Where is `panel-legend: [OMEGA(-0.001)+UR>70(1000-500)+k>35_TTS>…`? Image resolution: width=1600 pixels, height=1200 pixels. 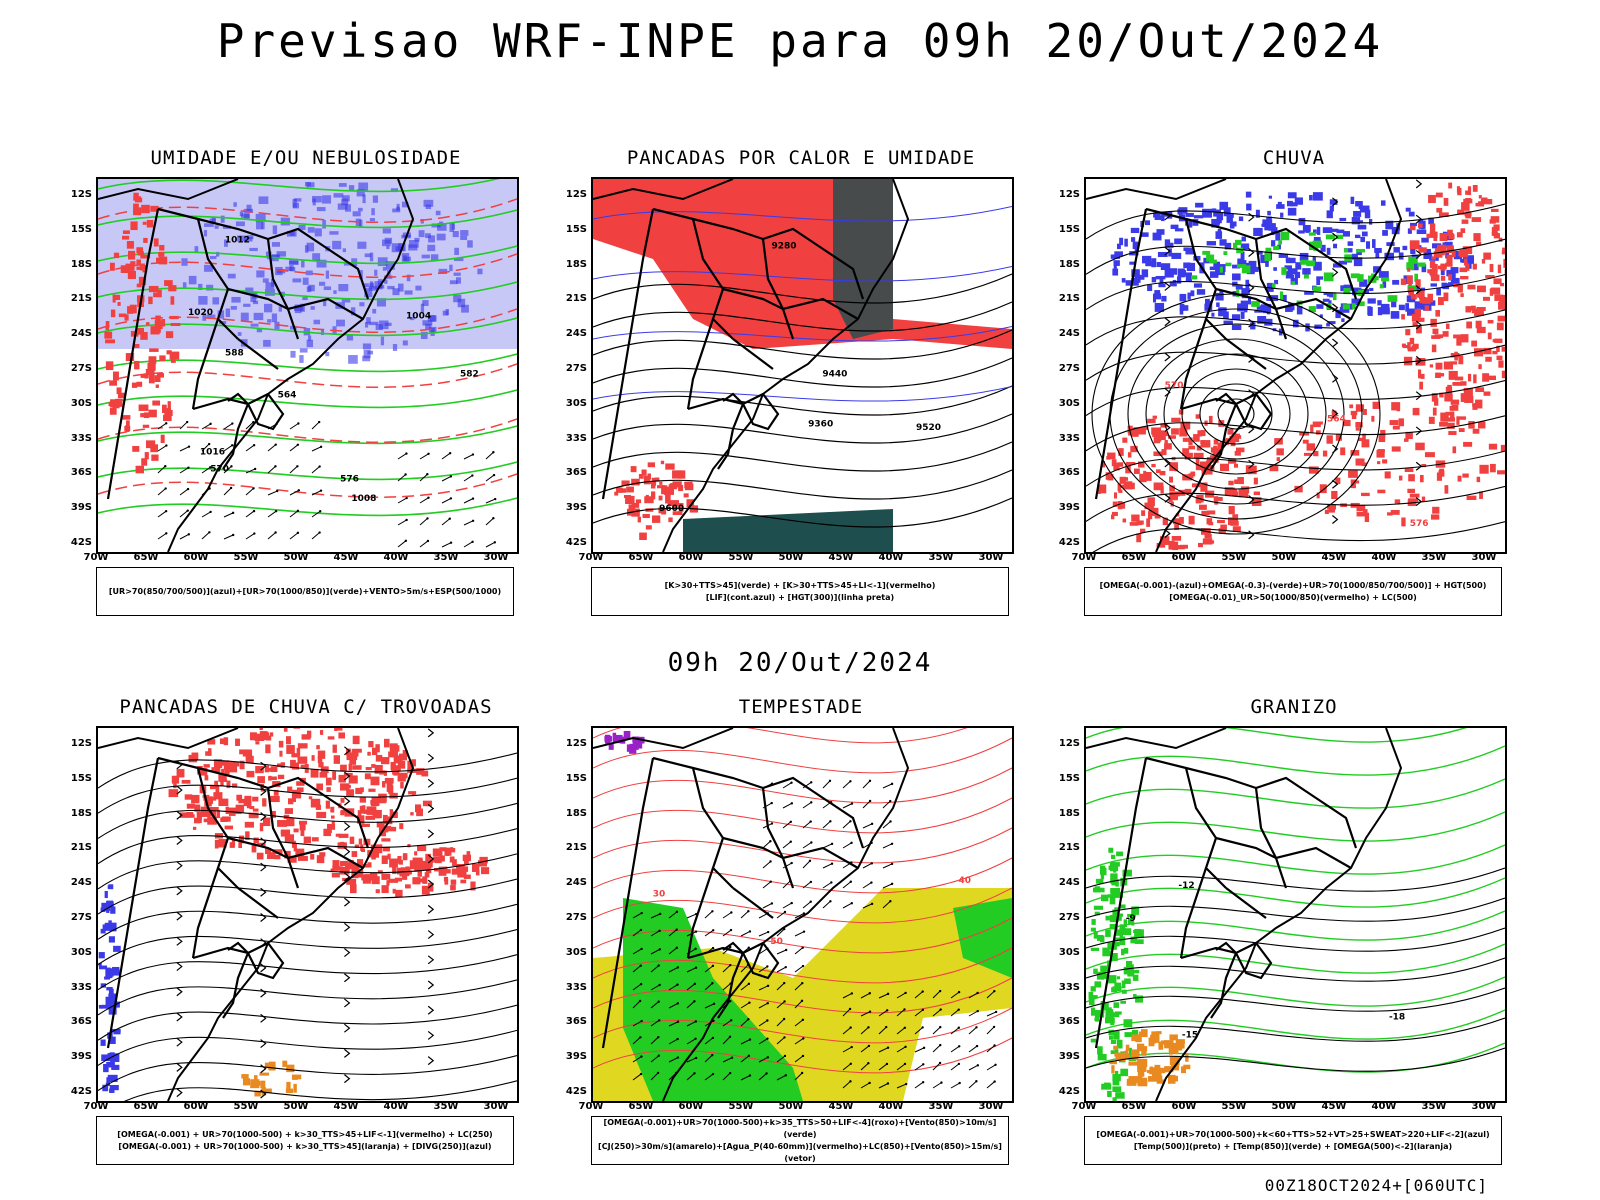 panel-legend: [OMEGA(-0.001)+UR>70(1000-500)+k>35_TTS>… is located at coordinates (800, 1140).